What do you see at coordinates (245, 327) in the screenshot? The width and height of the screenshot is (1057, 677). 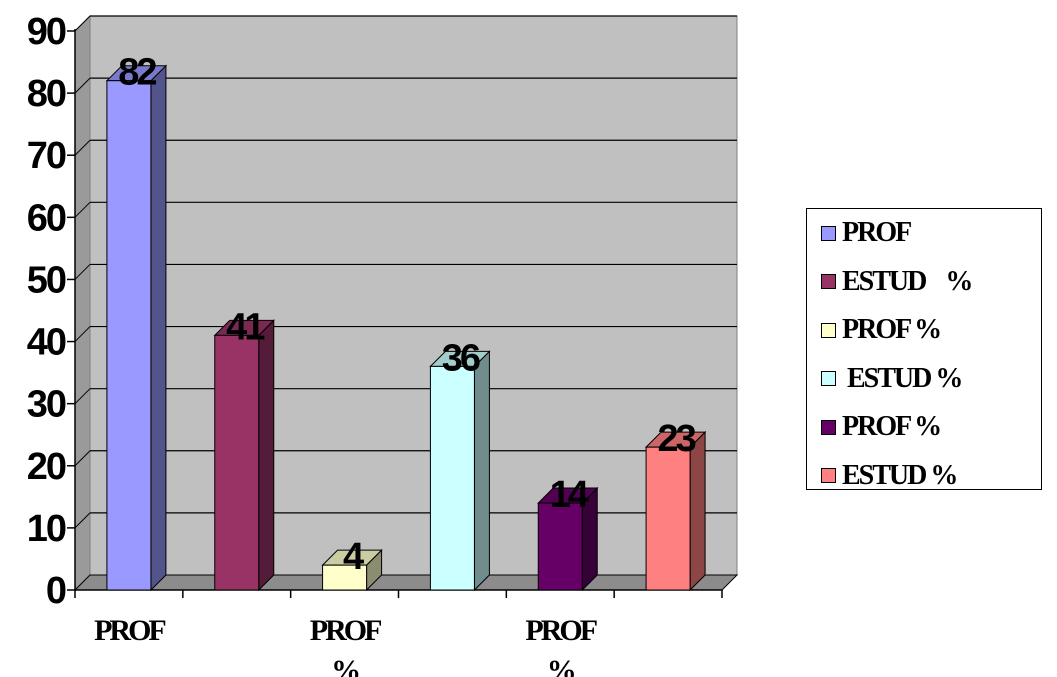 I see `data-label: 41` at bounding box center [245, 327].